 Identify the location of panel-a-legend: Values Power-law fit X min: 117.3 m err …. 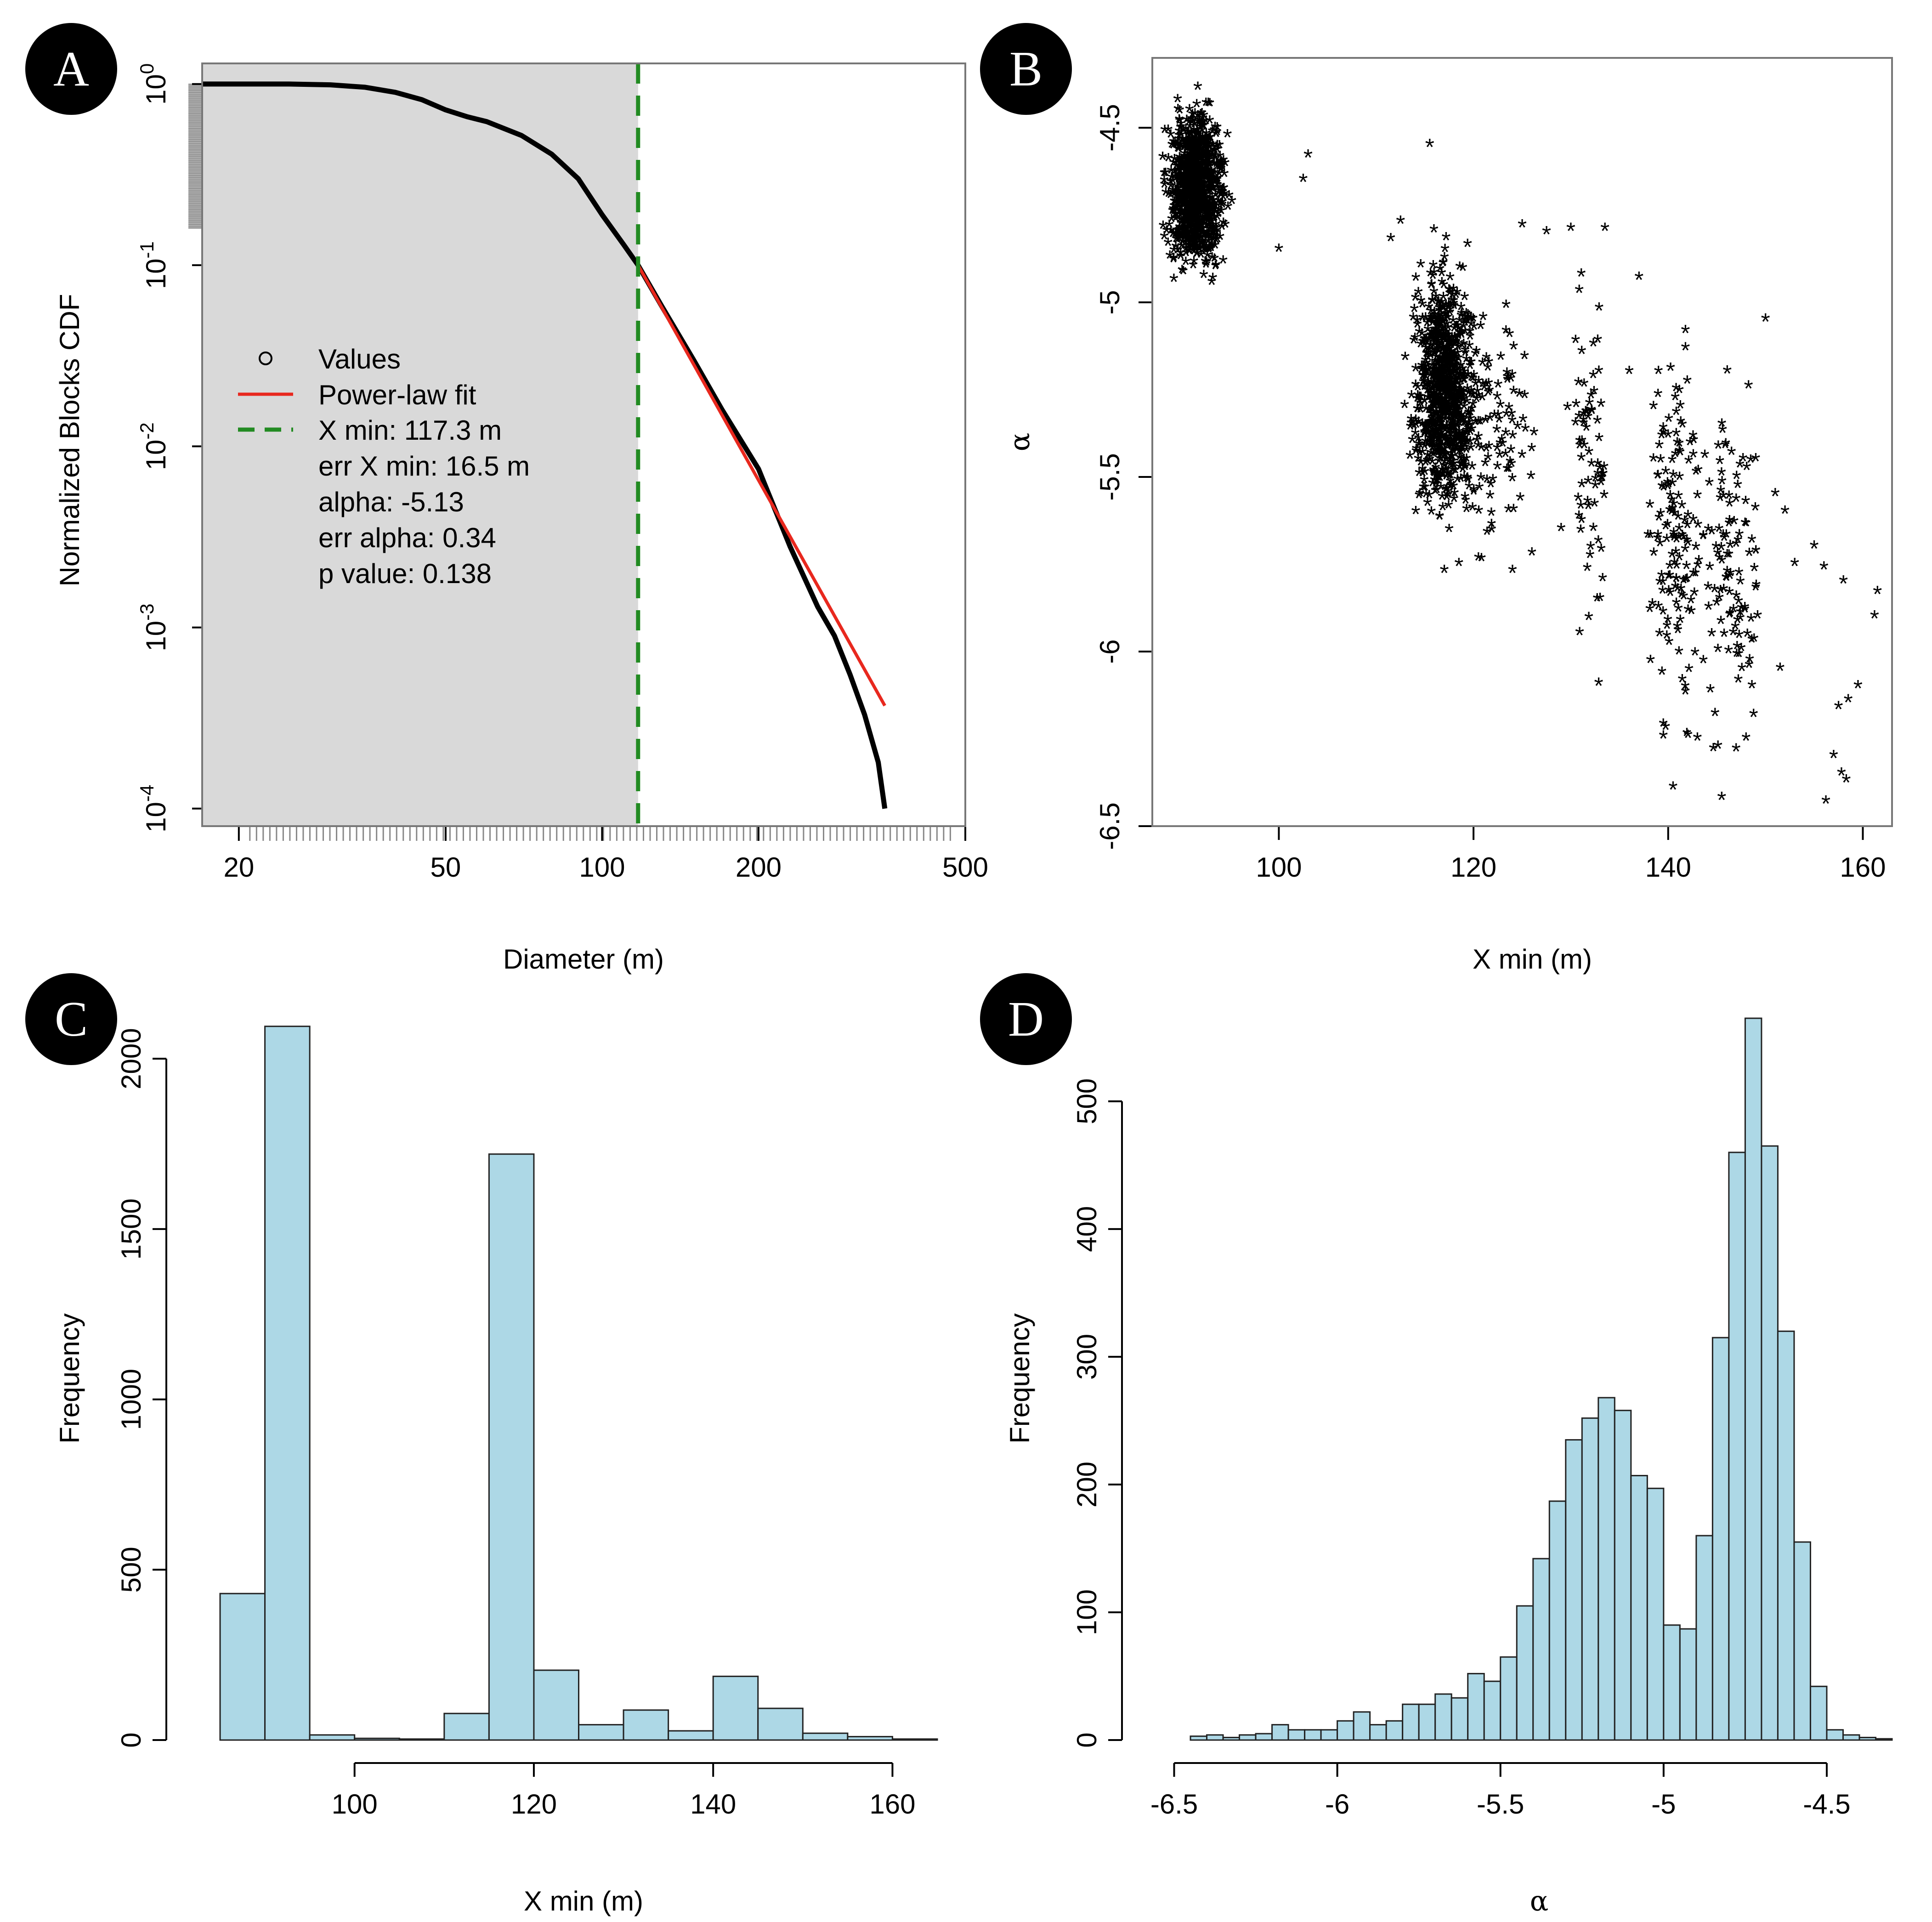
(384, 467).